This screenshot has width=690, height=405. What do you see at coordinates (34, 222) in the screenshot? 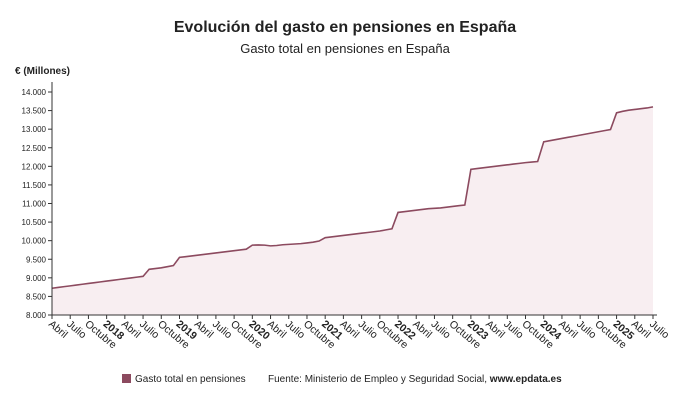
I see `y-tick-label: 10.500` at bounding box center [34, 222].